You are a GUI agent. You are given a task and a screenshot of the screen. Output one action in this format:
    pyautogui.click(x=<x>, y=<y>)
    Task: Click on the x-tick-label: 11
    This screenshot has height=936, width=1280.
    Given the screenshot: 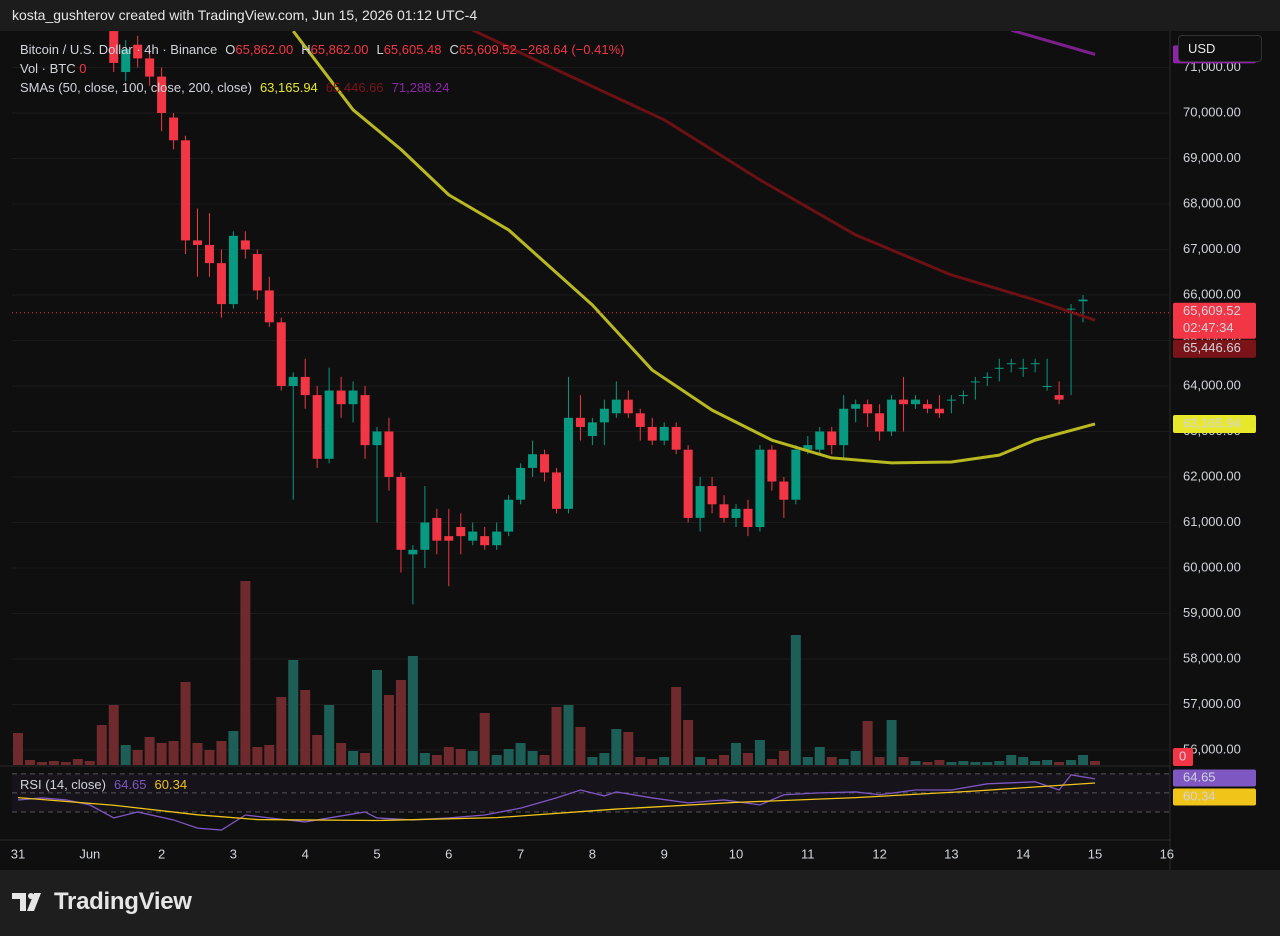 What is the action you would take?
    pyautogui.click(x=808, y=853)
    